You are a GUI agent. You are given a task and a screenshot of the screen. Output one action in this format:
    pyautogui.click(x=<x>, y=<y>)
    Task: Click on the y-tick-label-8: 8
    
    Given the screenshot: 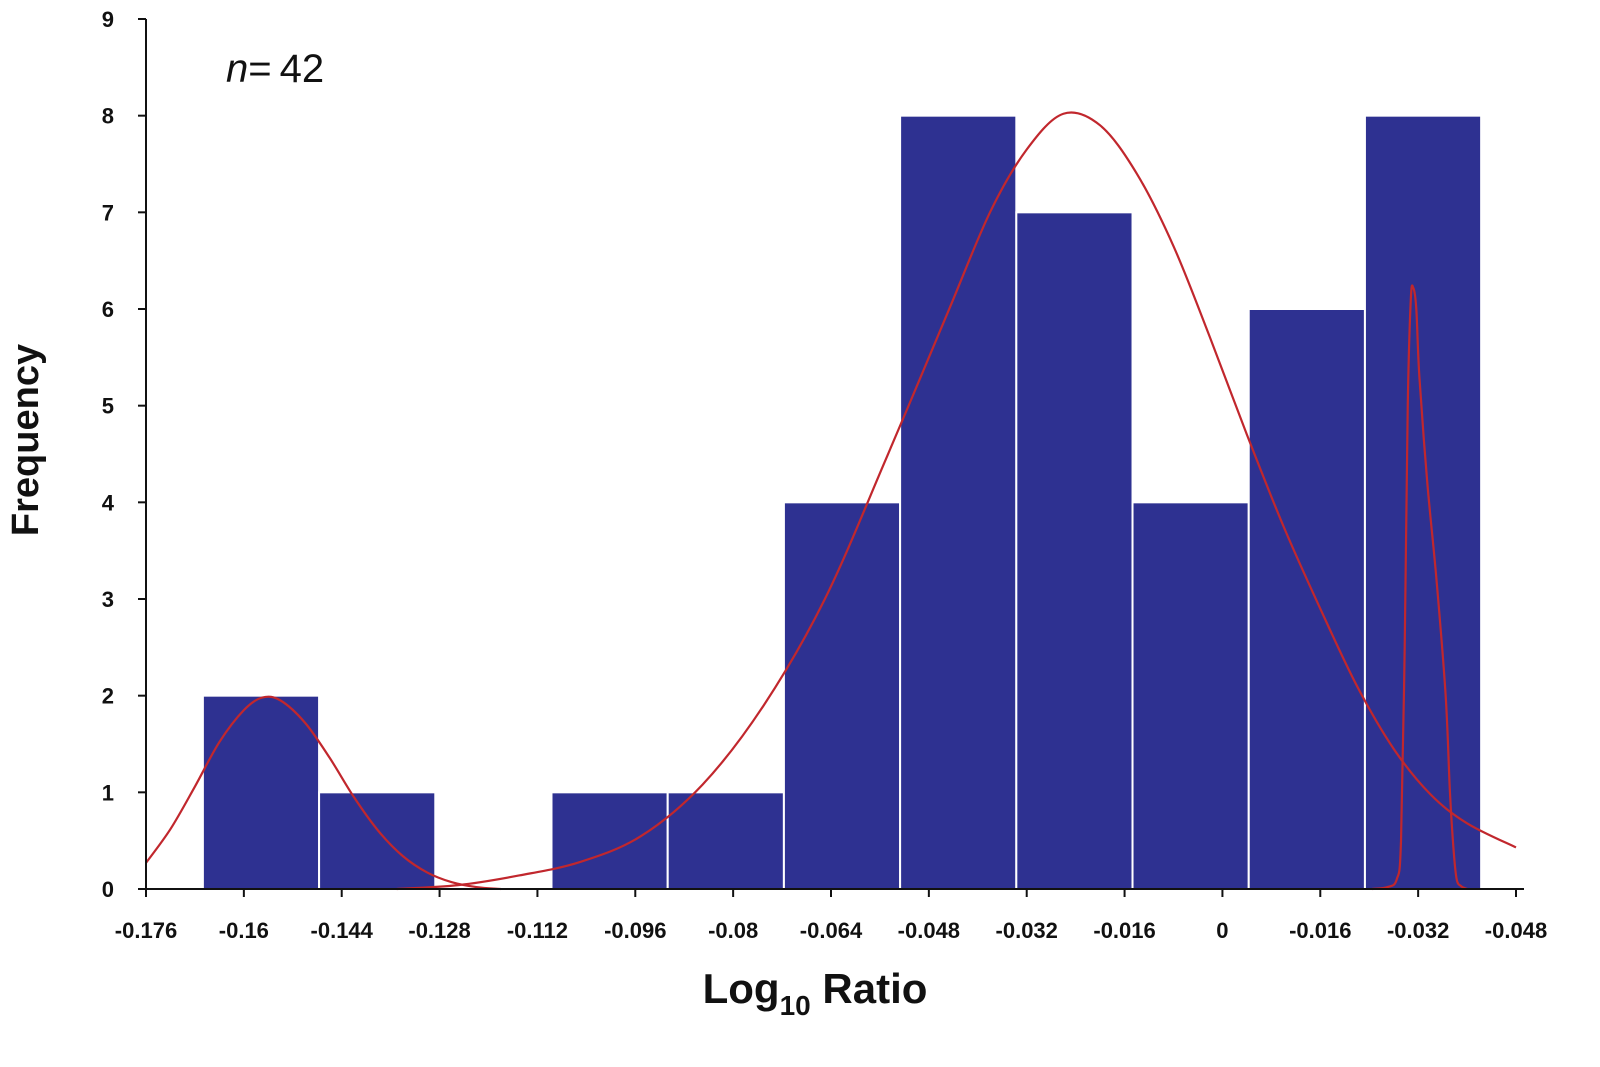 What is the action you would take?
    pyautogui.click(x=108, y=116)
    